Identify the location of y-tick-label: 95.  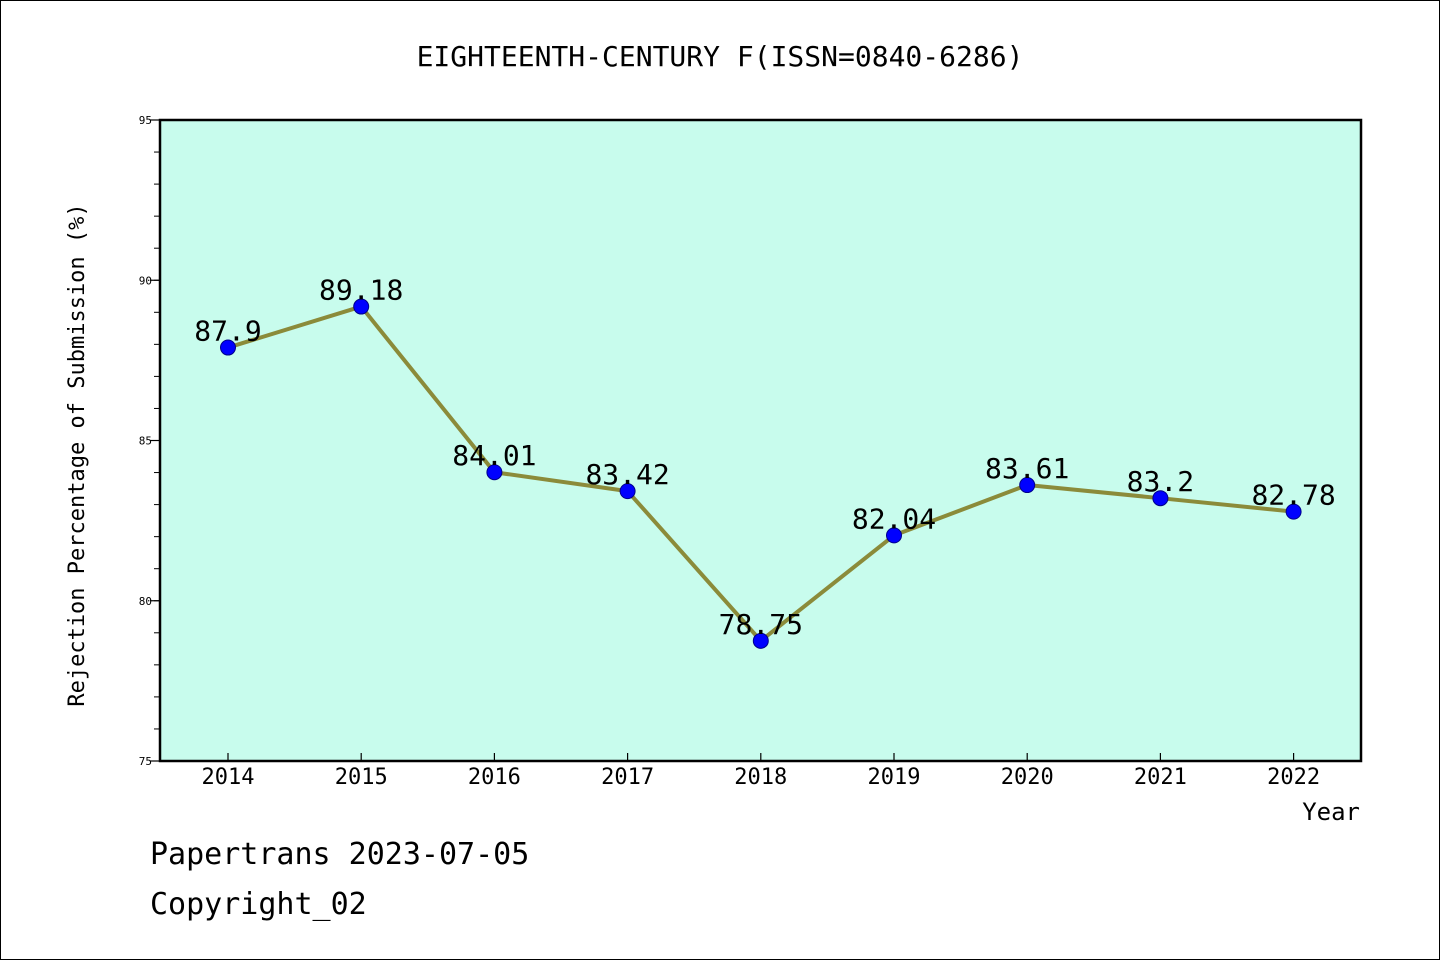
(145, 120).